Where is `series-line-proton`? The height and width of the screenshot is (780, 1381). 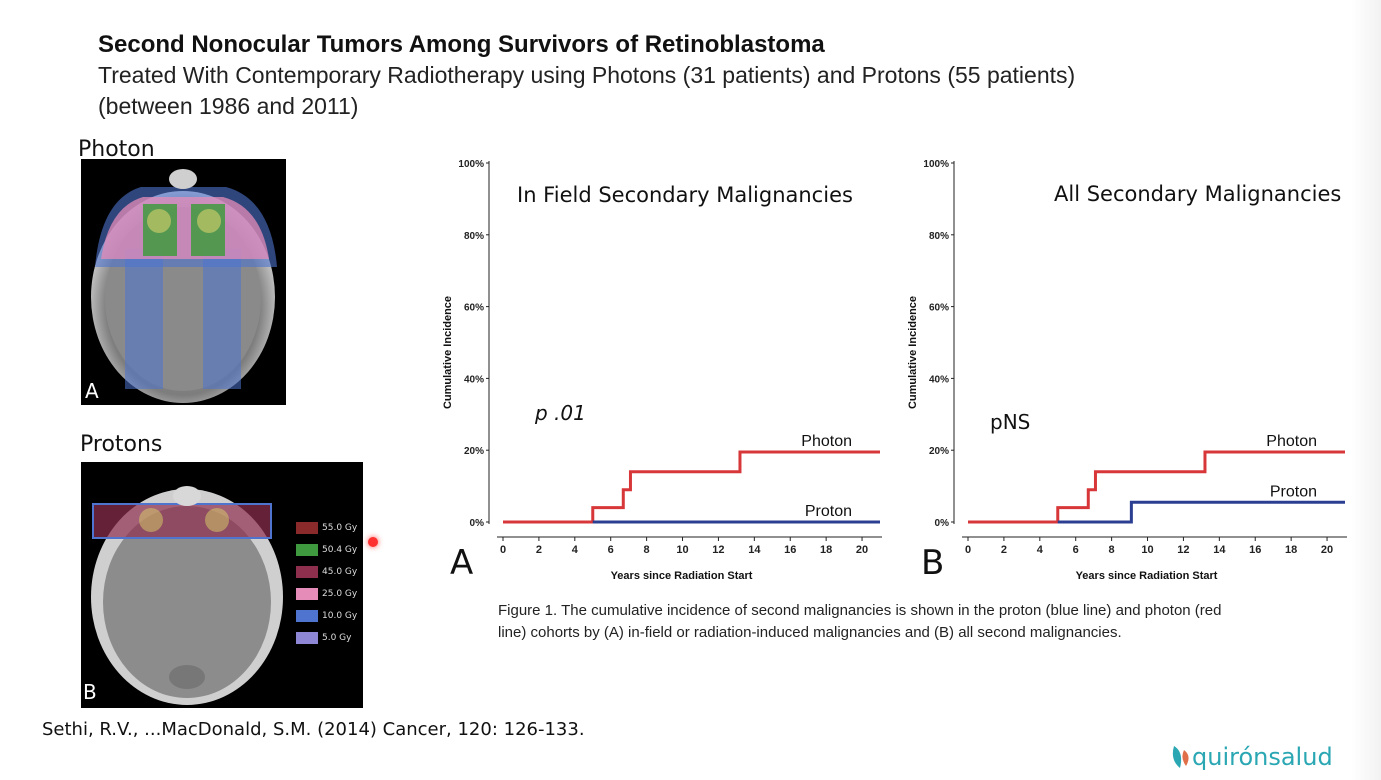 series-line-proton is located at coordinates (1201, 512).